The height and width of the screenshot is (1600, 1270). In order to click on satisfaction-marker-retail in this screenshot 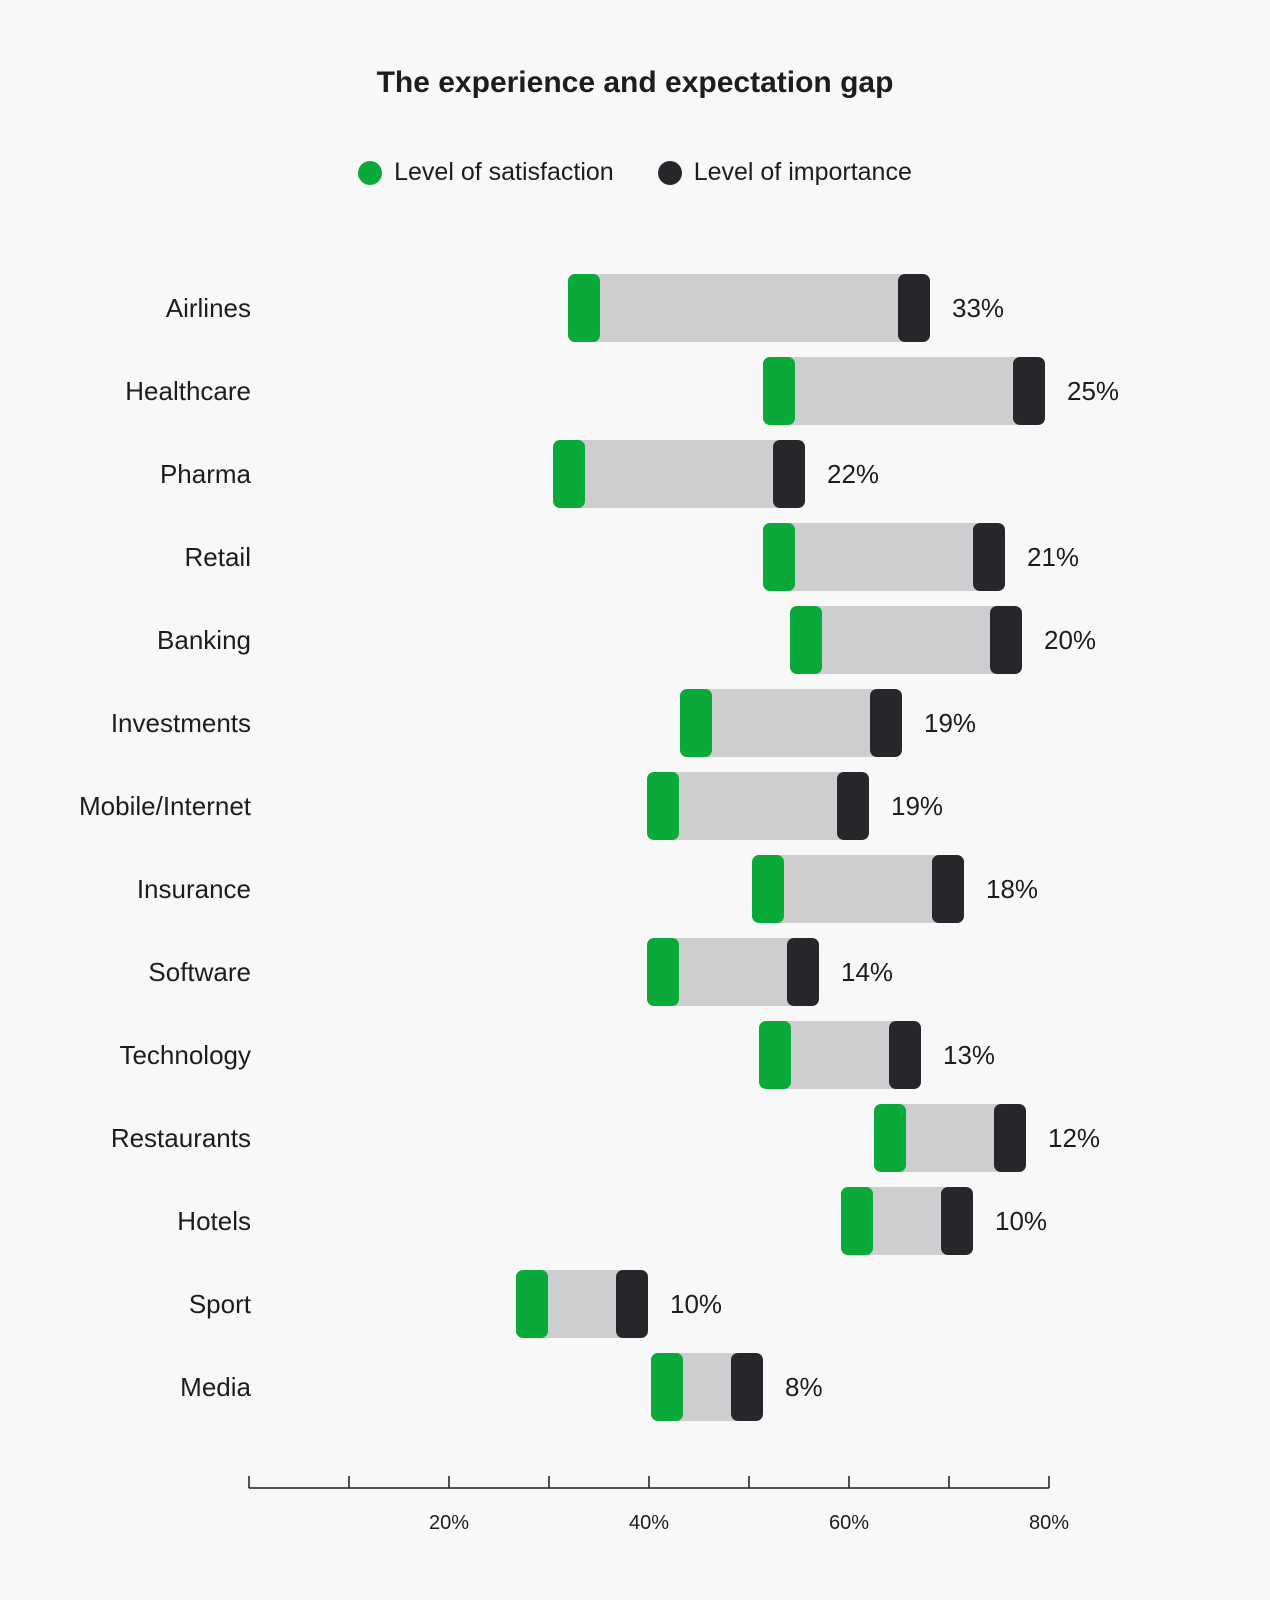, I will do `click(779, 557)`.